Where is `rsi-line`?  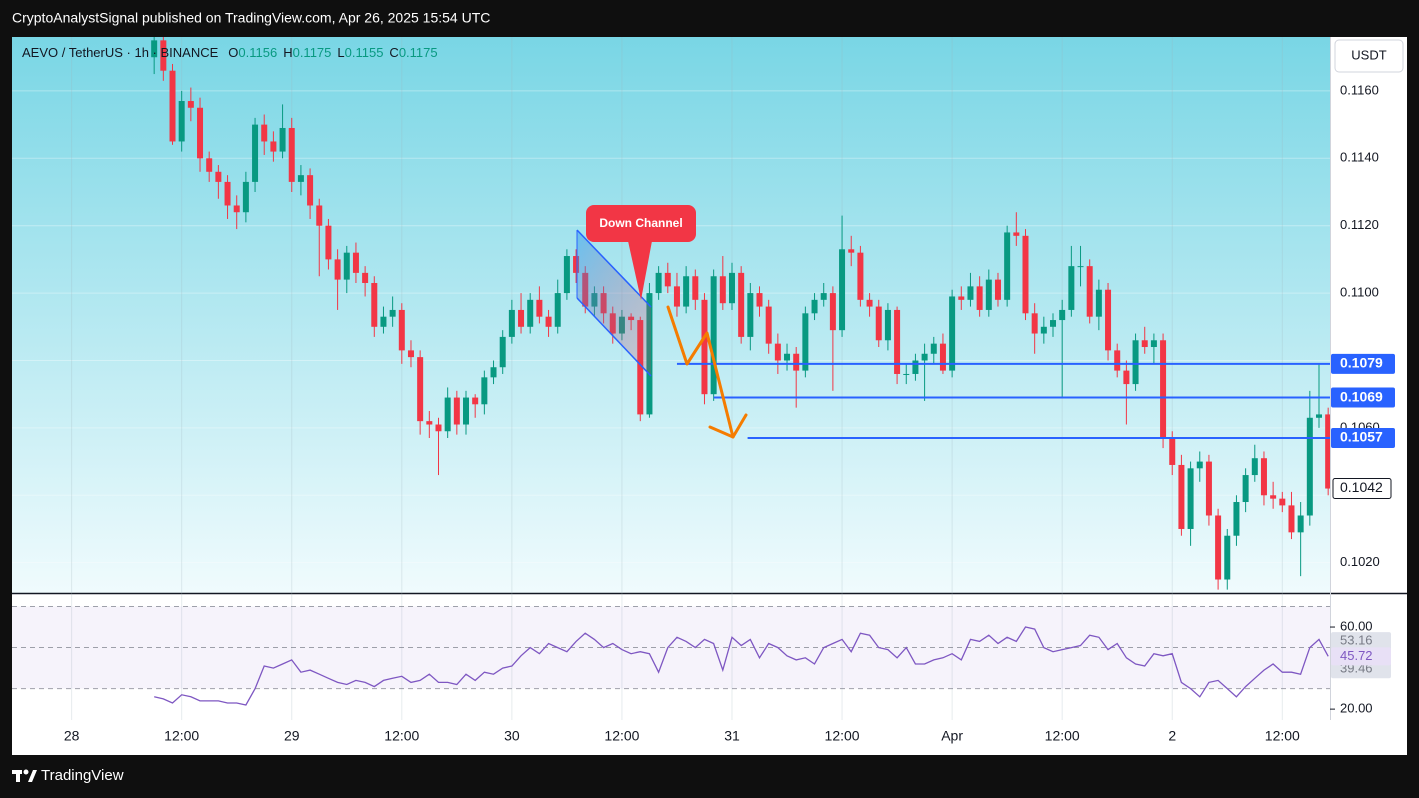
rsi-line is located at coordinates (741, 666).